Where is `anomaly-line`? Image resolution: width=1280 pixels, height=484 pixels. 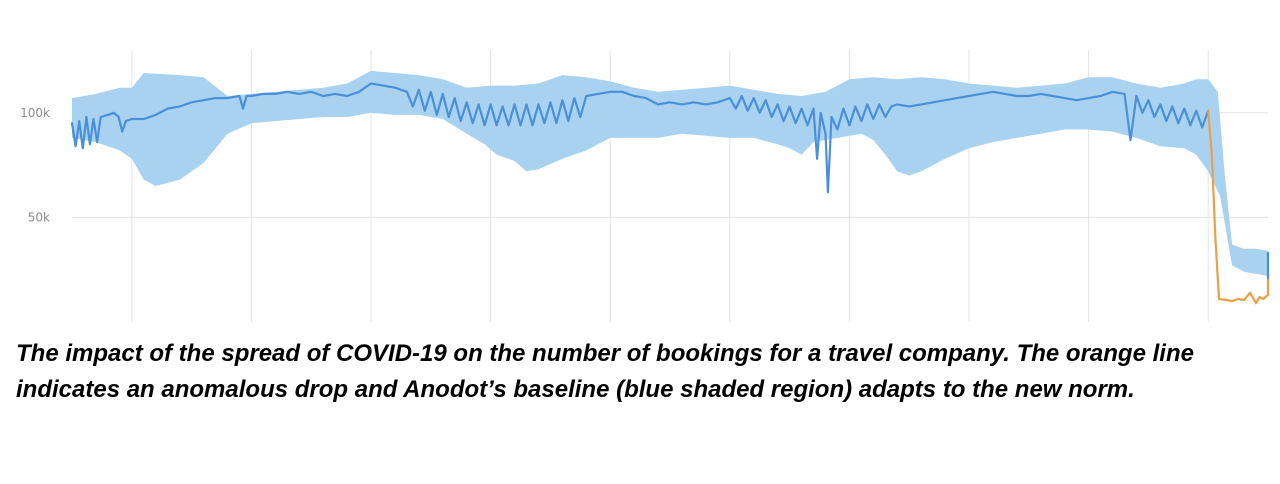 anomaly-line is located at coordinates (1238, 207).